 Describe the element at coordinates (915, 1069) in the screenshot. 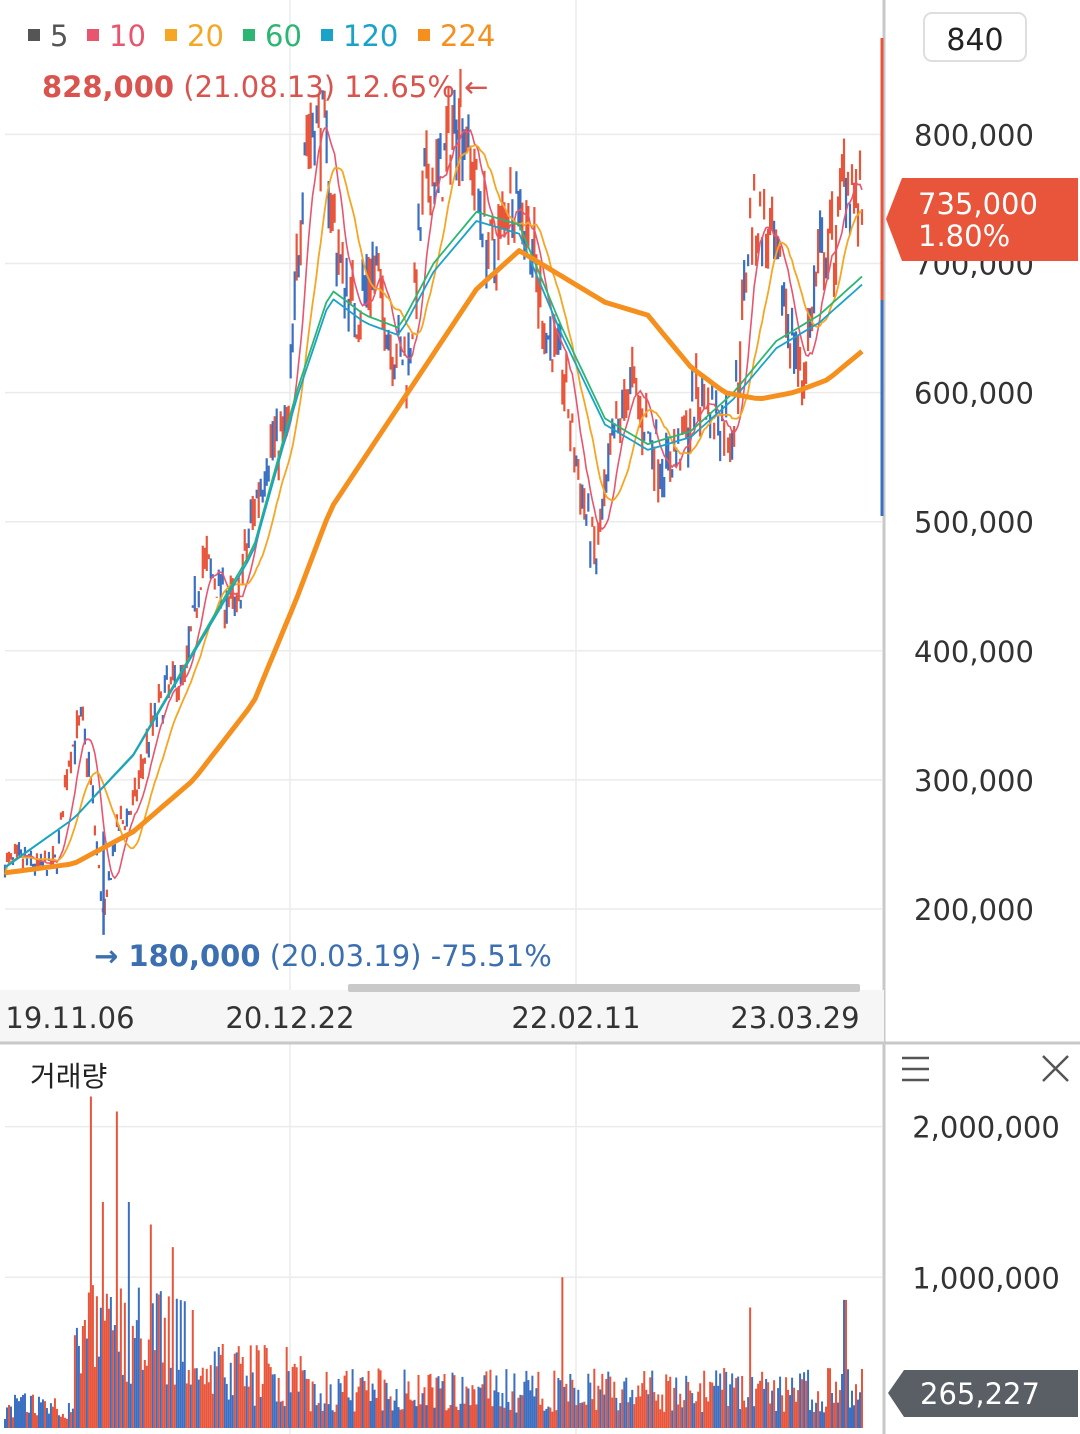

I see `hamburger-menu-icon` at that location.